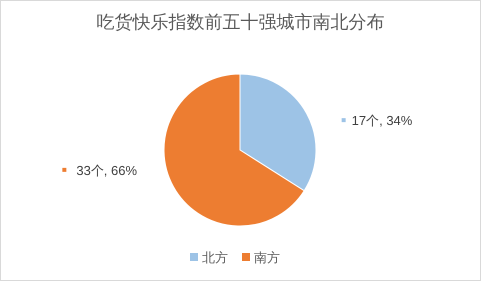  What do you see at coordinates (240, 22) in the screenshot?
I see `title: 吃货快乐指数前五十强城市南北分布` at bounding box center [240, 22].